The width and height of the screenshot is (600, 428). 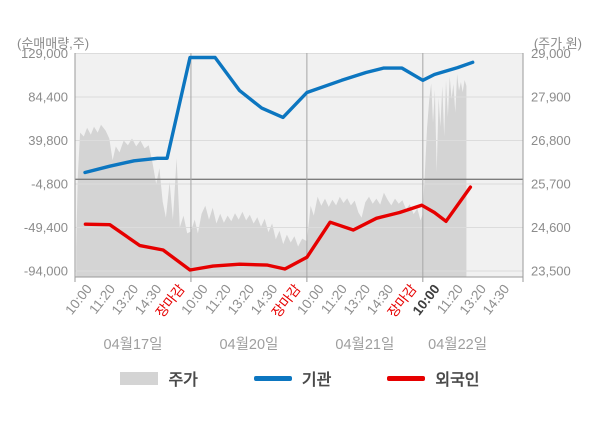 What do you see at coordinates (46, 271) in the screenshot?
I see `left-axis-tick-label: -94,000` at bounding box center [46, 271].